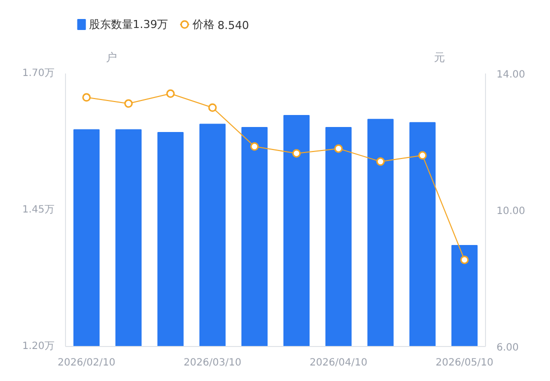 This screenshot has height=381, width=550. I want to click on legend-label: 股东数量, so click(111, 24).